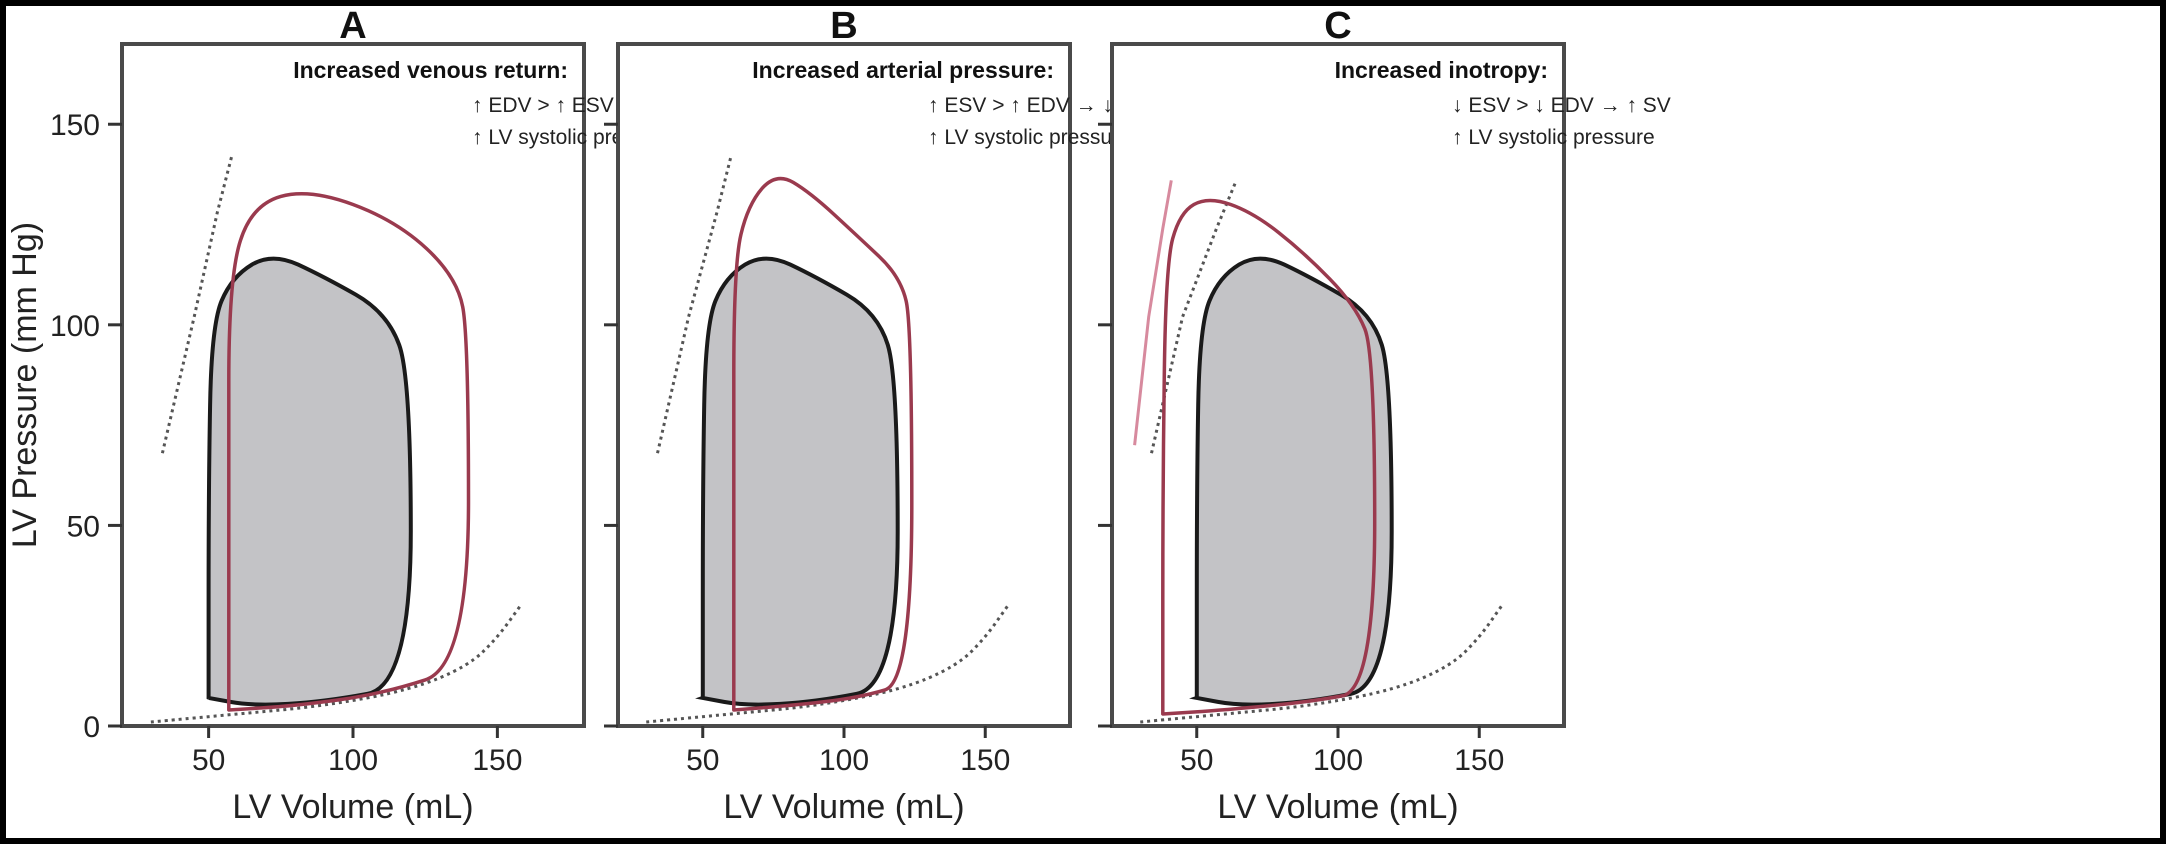 This screenshot has width=2166, height=844. Describe the element at coordinates (83, 526) in the screenshot. I see `y-tick-label: 50` at that location.